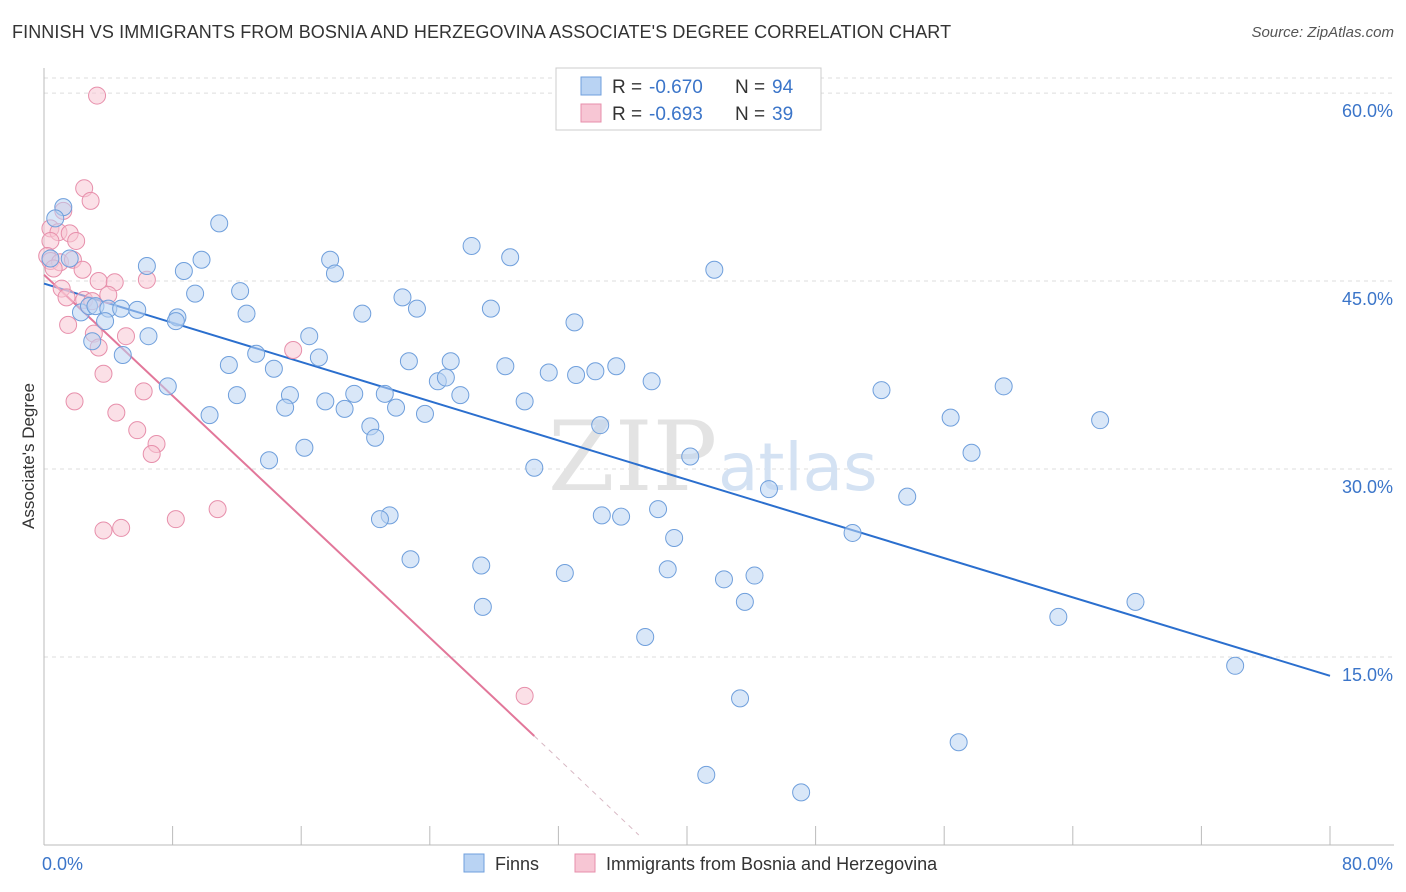  I want to click on stats-legend: R = -0.670 N = 94 R = -0.693 N = 39, so click(688, 99).